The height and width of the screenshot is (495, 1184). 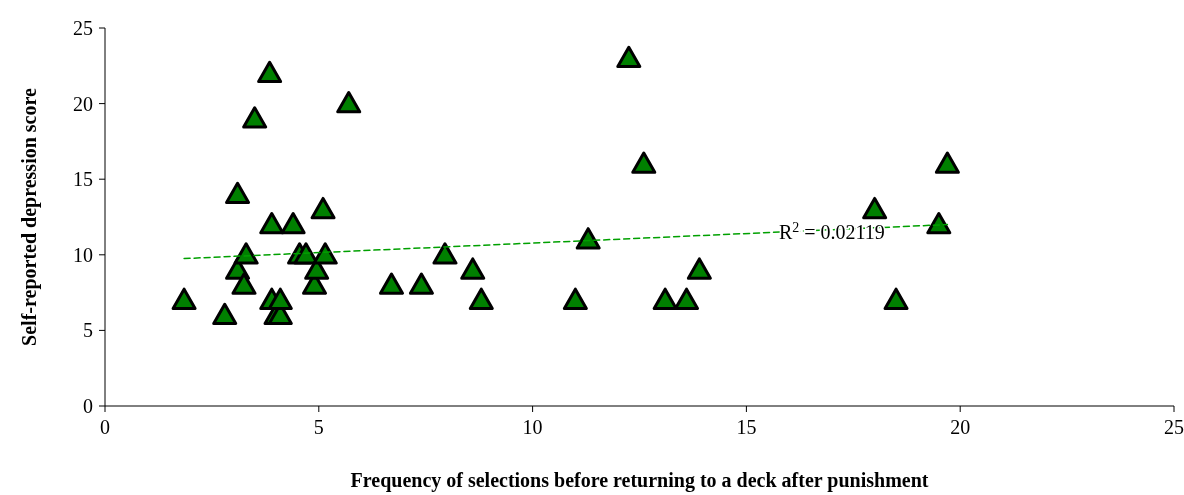 What do you see at coordinates (29, 217) in the screenshot?
I see `y-axis-title: Self-reported depression score` at bounding box center [29, 217].